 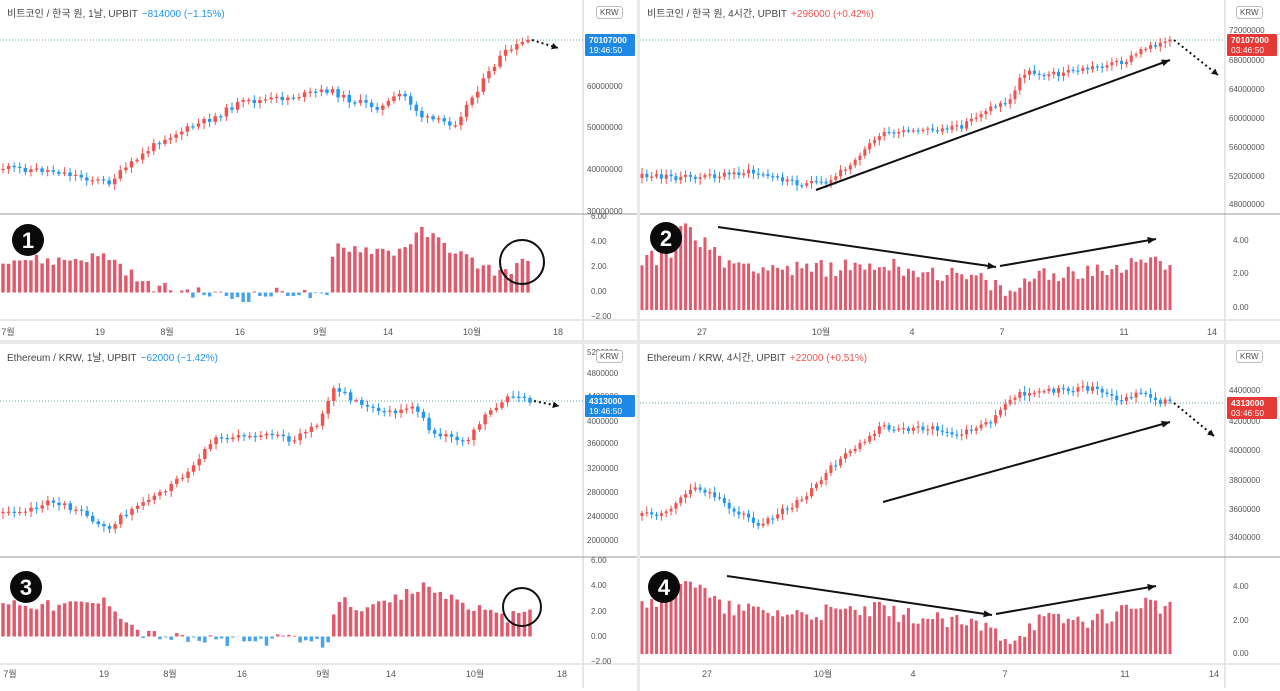 I want to click on callout-number: 2, so click(x=666, y=238).